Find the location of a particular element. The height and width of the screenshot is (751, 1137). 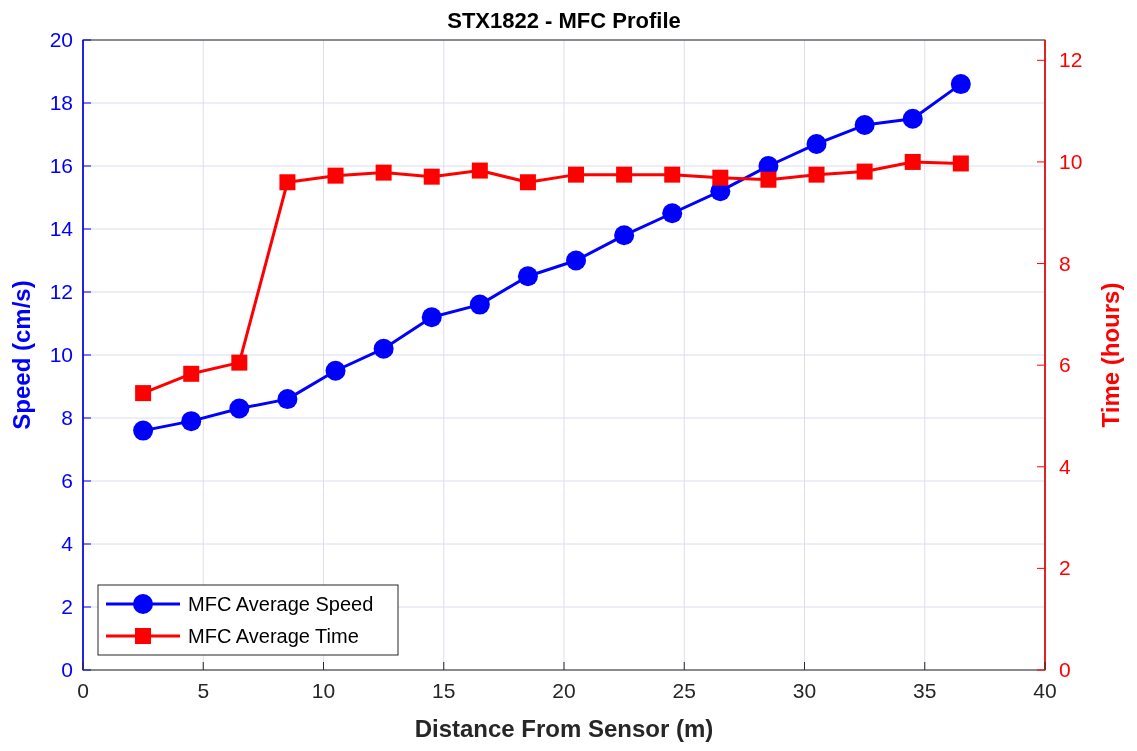

y2-tick-label: 10 is located at coordinates (1071, 161).